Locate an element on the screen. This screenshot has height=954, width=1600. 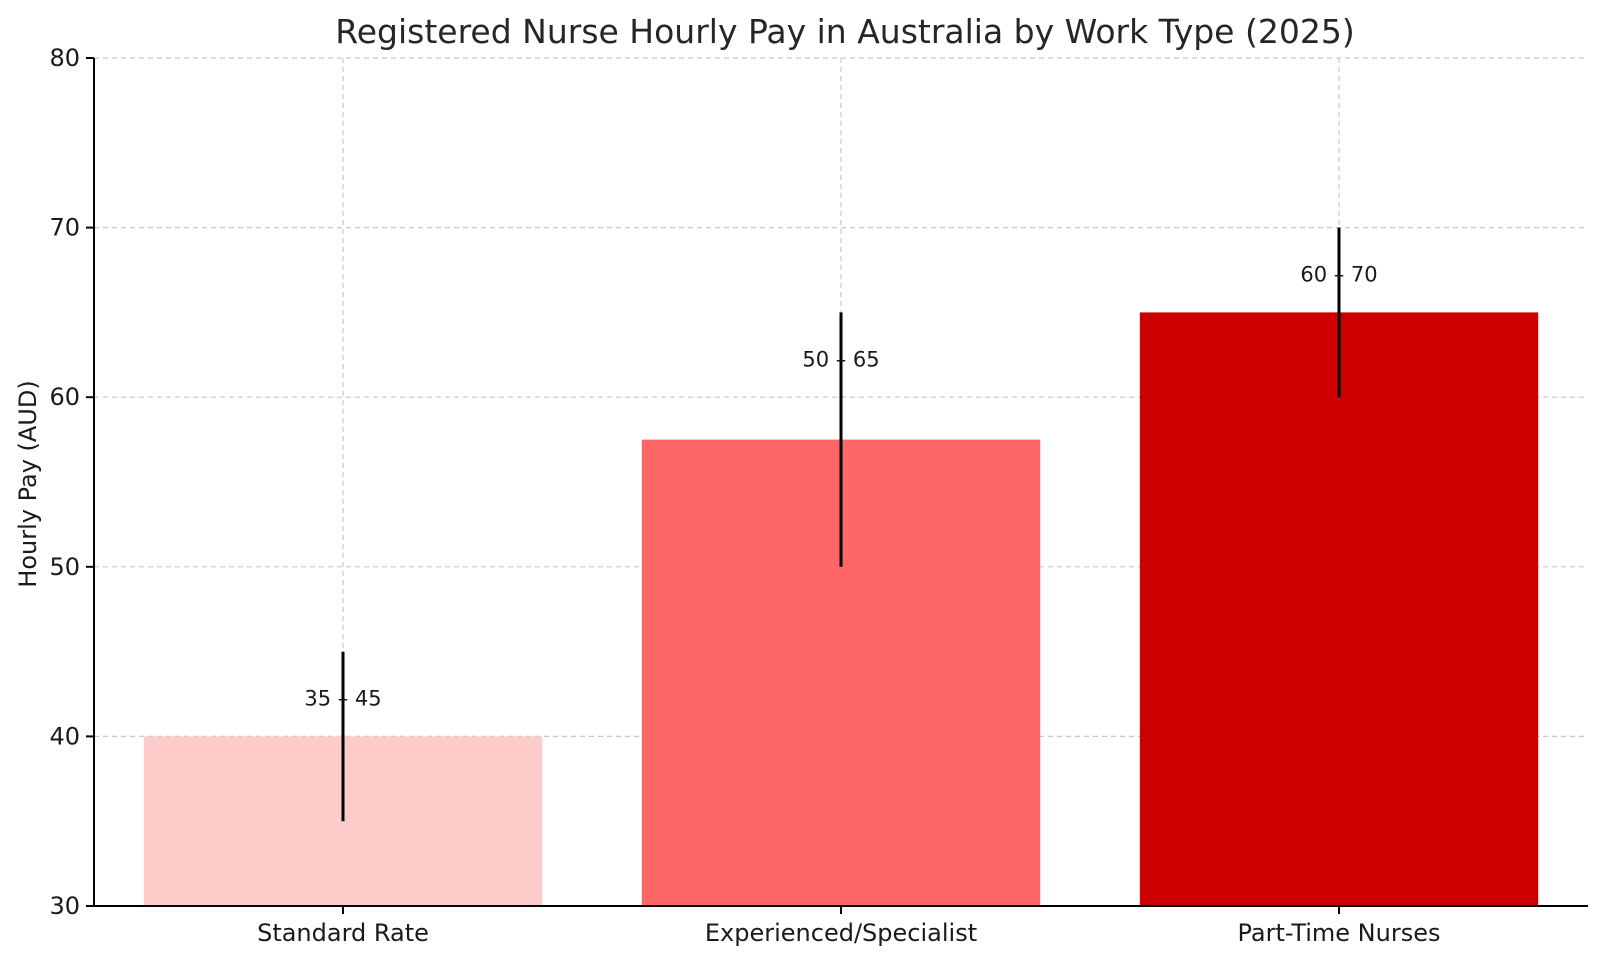
x-tick-label: Part-Time Nurses is located at coordinates (1338, 933).